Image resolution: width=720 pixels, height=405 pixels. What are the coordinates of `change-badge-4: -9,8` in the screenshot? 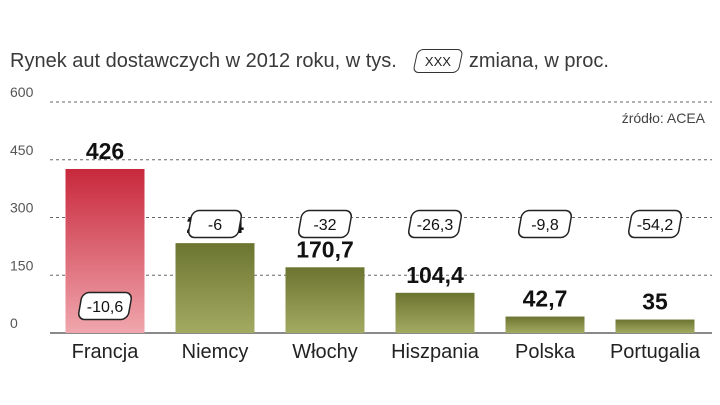 It's located at (545, 224).